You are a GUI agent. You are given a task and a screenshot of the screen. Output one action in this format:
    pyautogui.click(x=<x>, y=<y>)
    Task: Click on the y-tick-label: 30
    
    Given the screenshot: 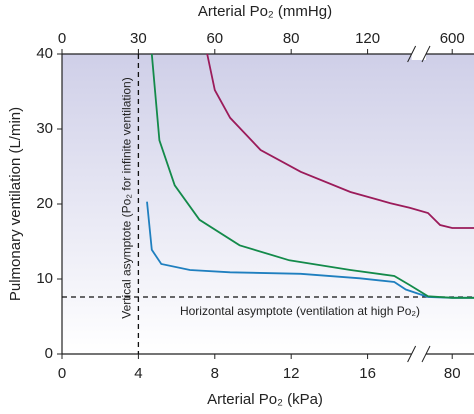 What is the action you would take?
    pyautogui.click(x=44, y=128)
    